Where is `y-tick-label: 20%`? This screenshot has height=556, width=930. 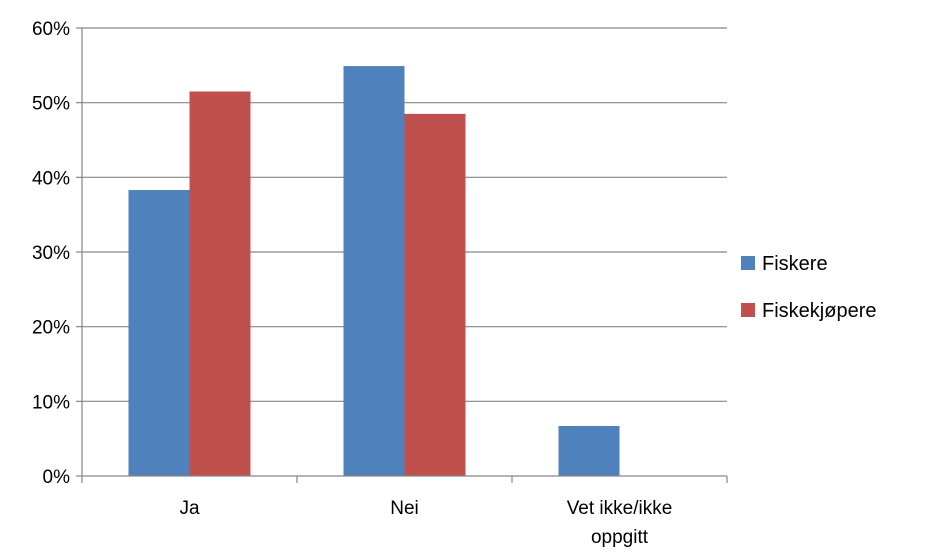 y-tick-label: 20% is located at coordinates (51, 328).